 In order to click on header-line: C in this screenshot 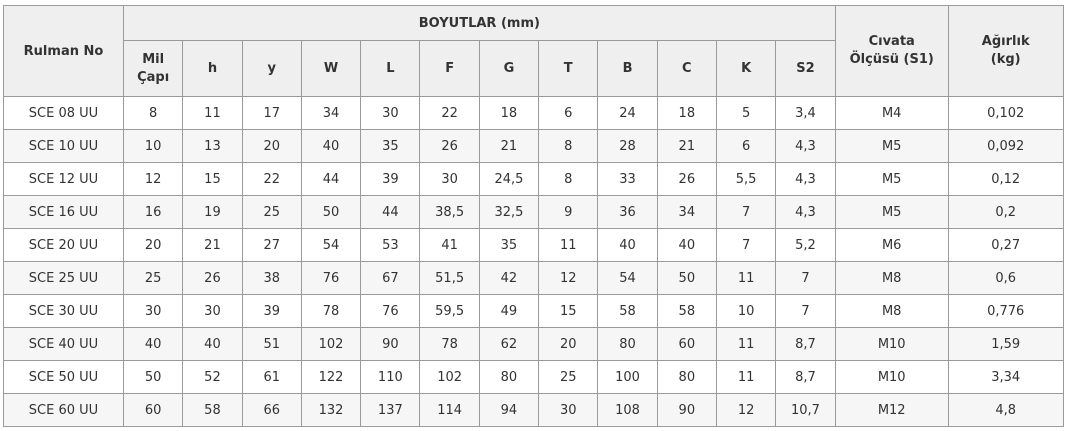, I will do `click(687, 68)`.